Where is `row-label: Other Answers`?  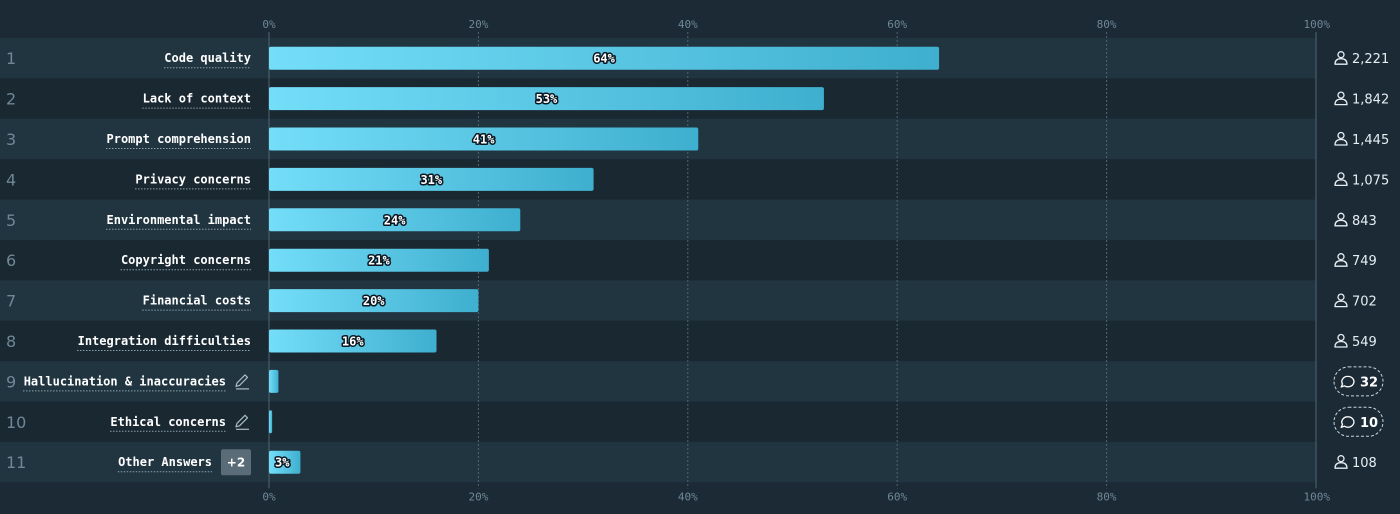
row-label: Other Answers is located at coordinates (165, 462).